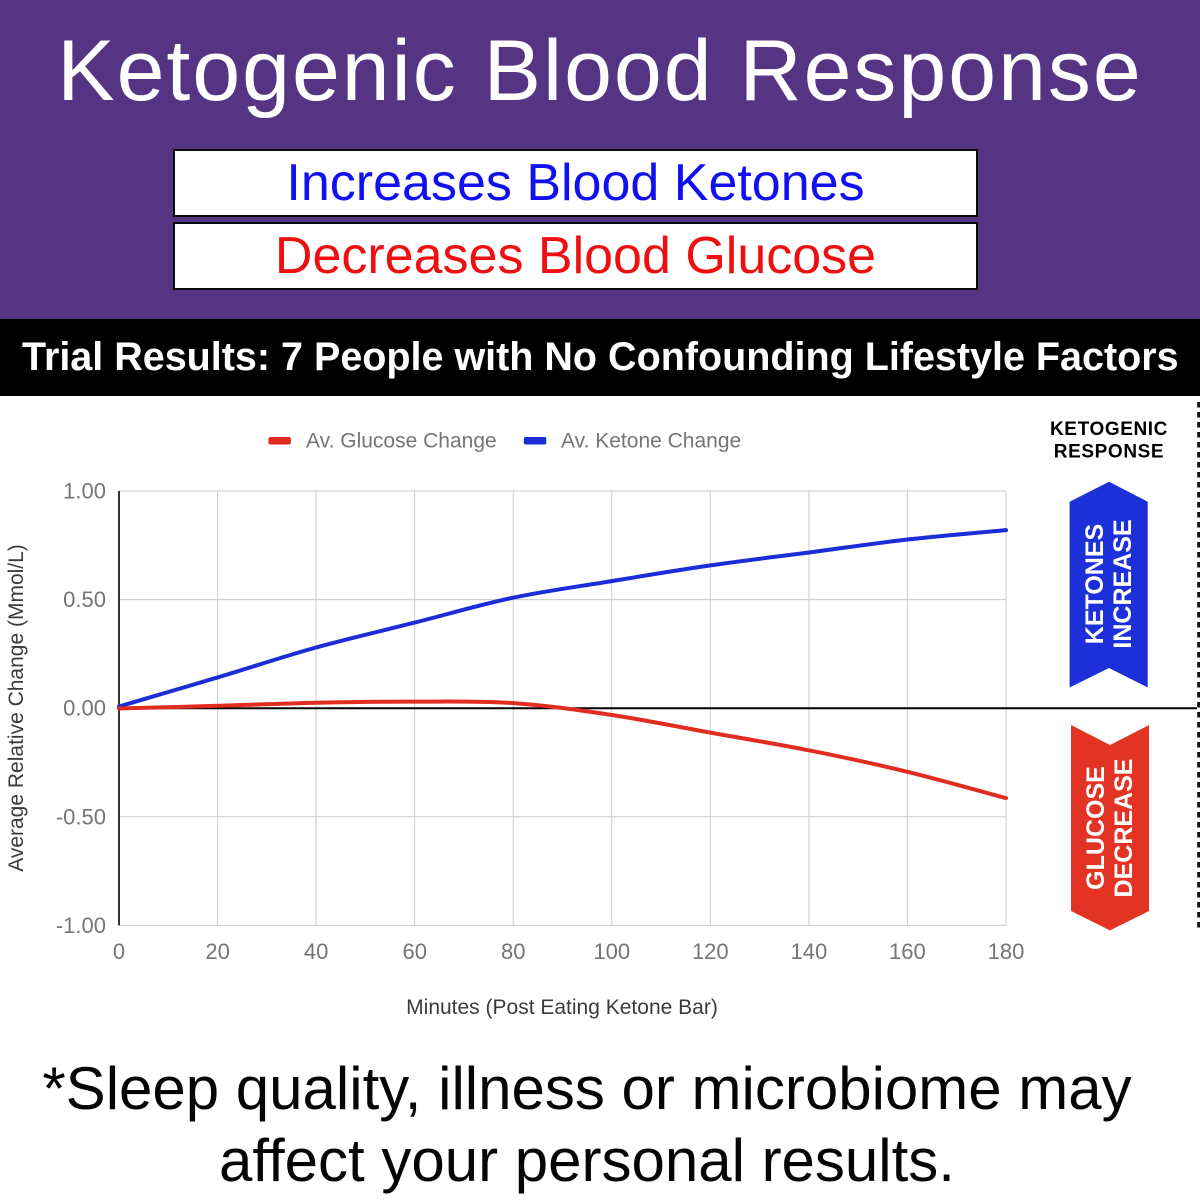  I want to click on svg-text: -0.50, so click(81, 816).